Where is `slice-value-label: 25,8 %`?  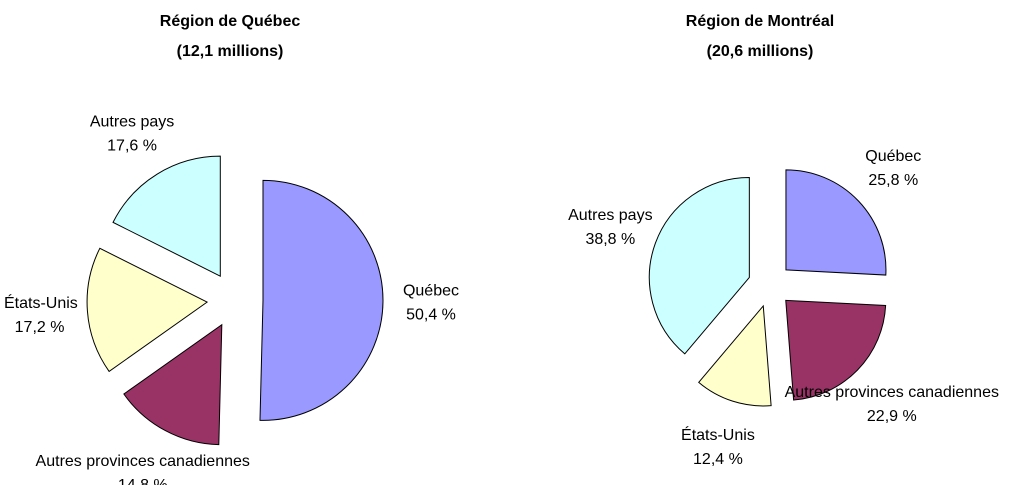
slice-value-label: 25,8 % is located at coordinates (893, 180).